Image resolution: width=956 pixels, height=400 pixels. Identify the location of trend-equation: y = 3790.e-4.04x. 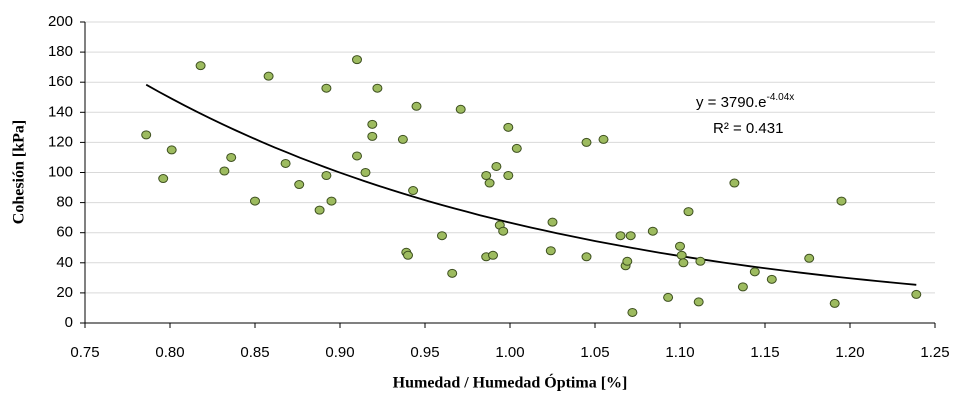
(745, 101).